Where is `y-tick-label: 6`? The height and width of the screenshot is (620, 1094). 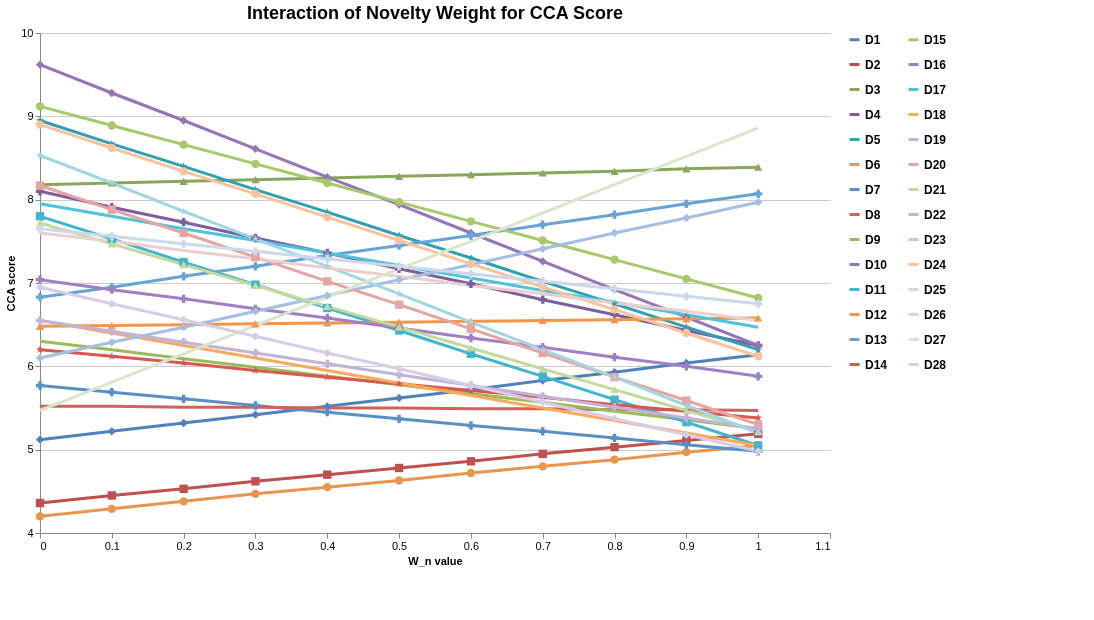
y-tick-label: 6 is located at coordinates (30, 365).